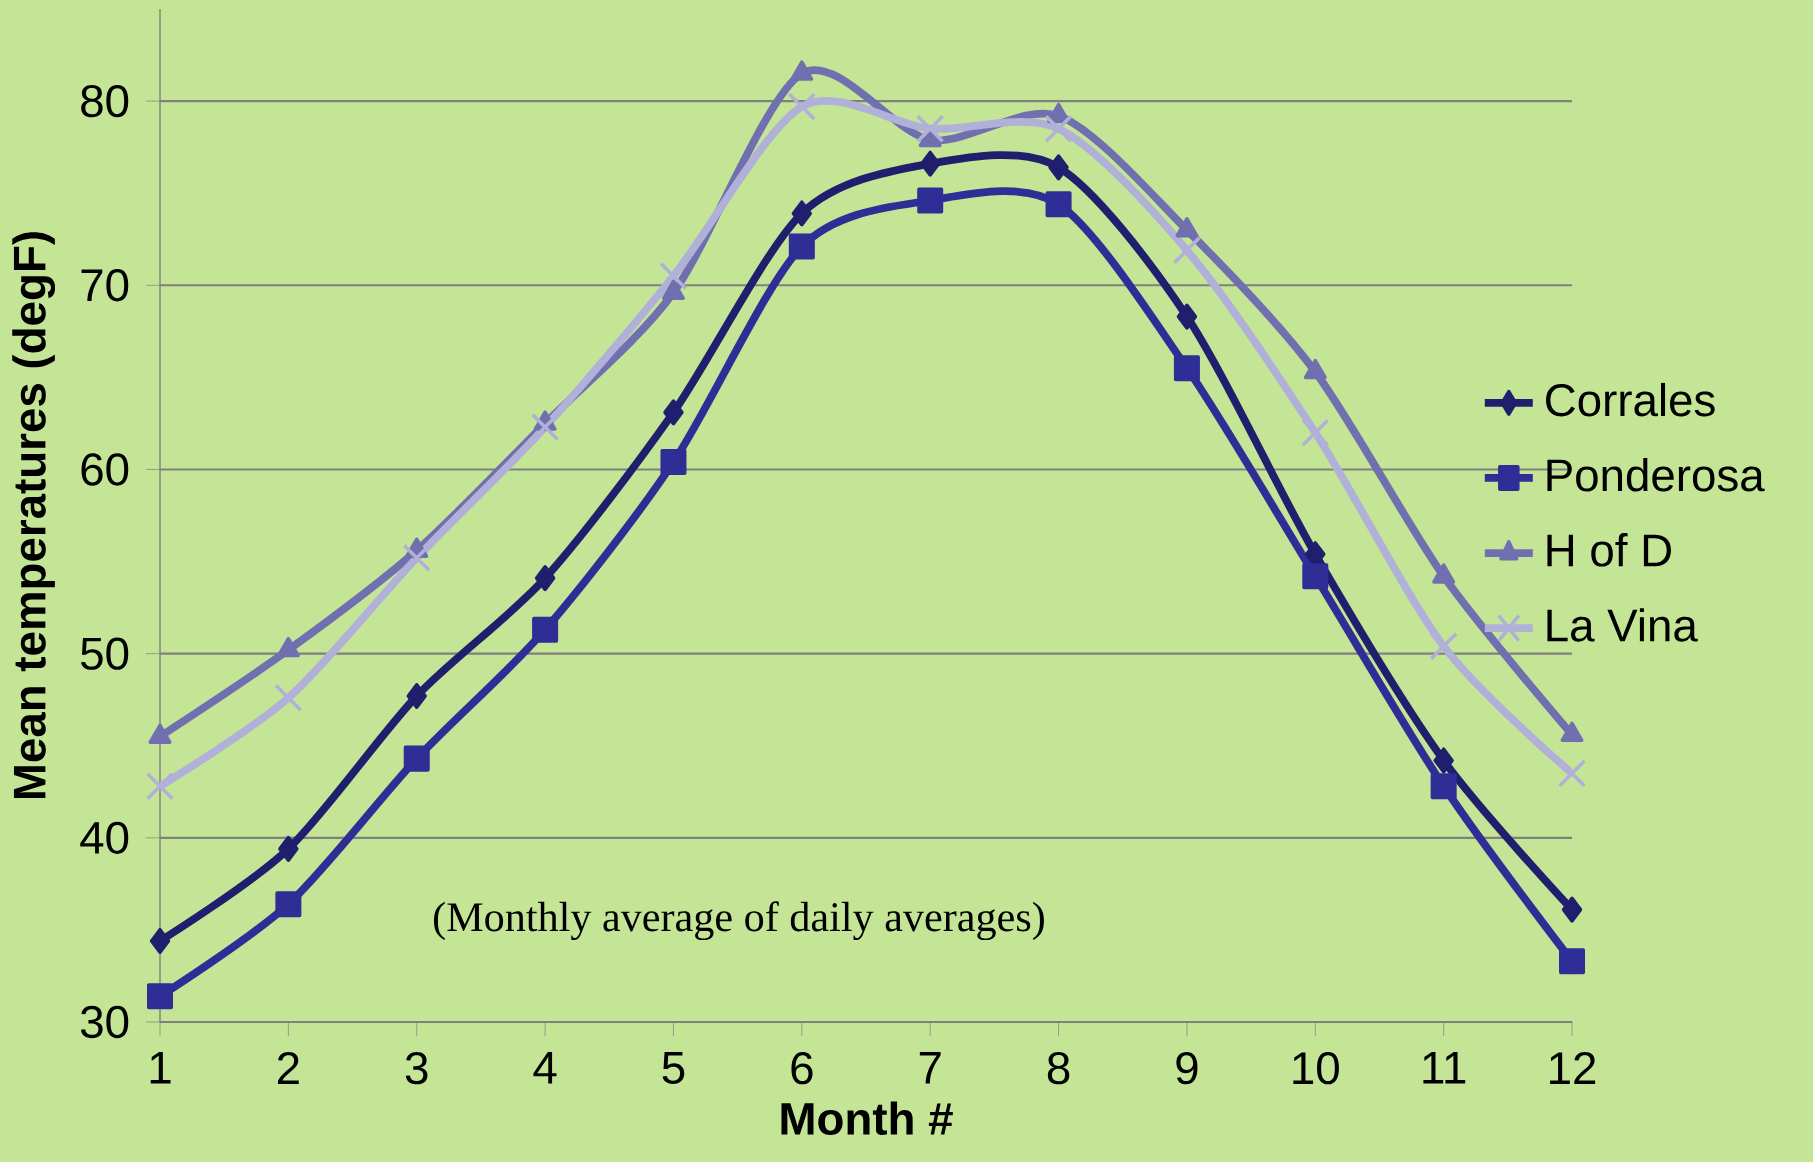 The image size is (1813, 1162). Describe the element at coordinates (545, 1068) in the screenshot. I see `x-tick-label: 4` at that location.